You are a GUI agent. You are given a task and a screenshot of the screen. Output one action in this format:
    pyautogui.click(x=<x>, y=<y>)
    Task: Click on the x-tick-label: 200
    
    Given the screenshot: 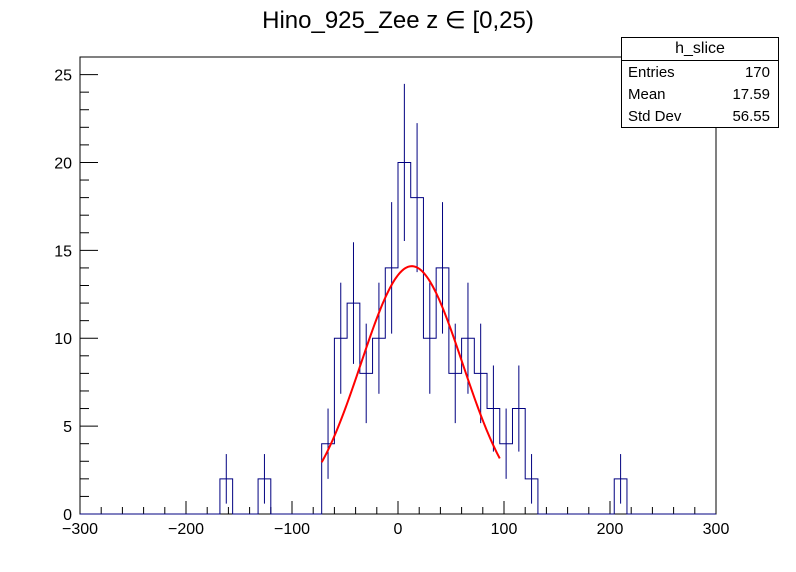 What is the action you would take?
    pyautogui.click(x=610, y=529)
    